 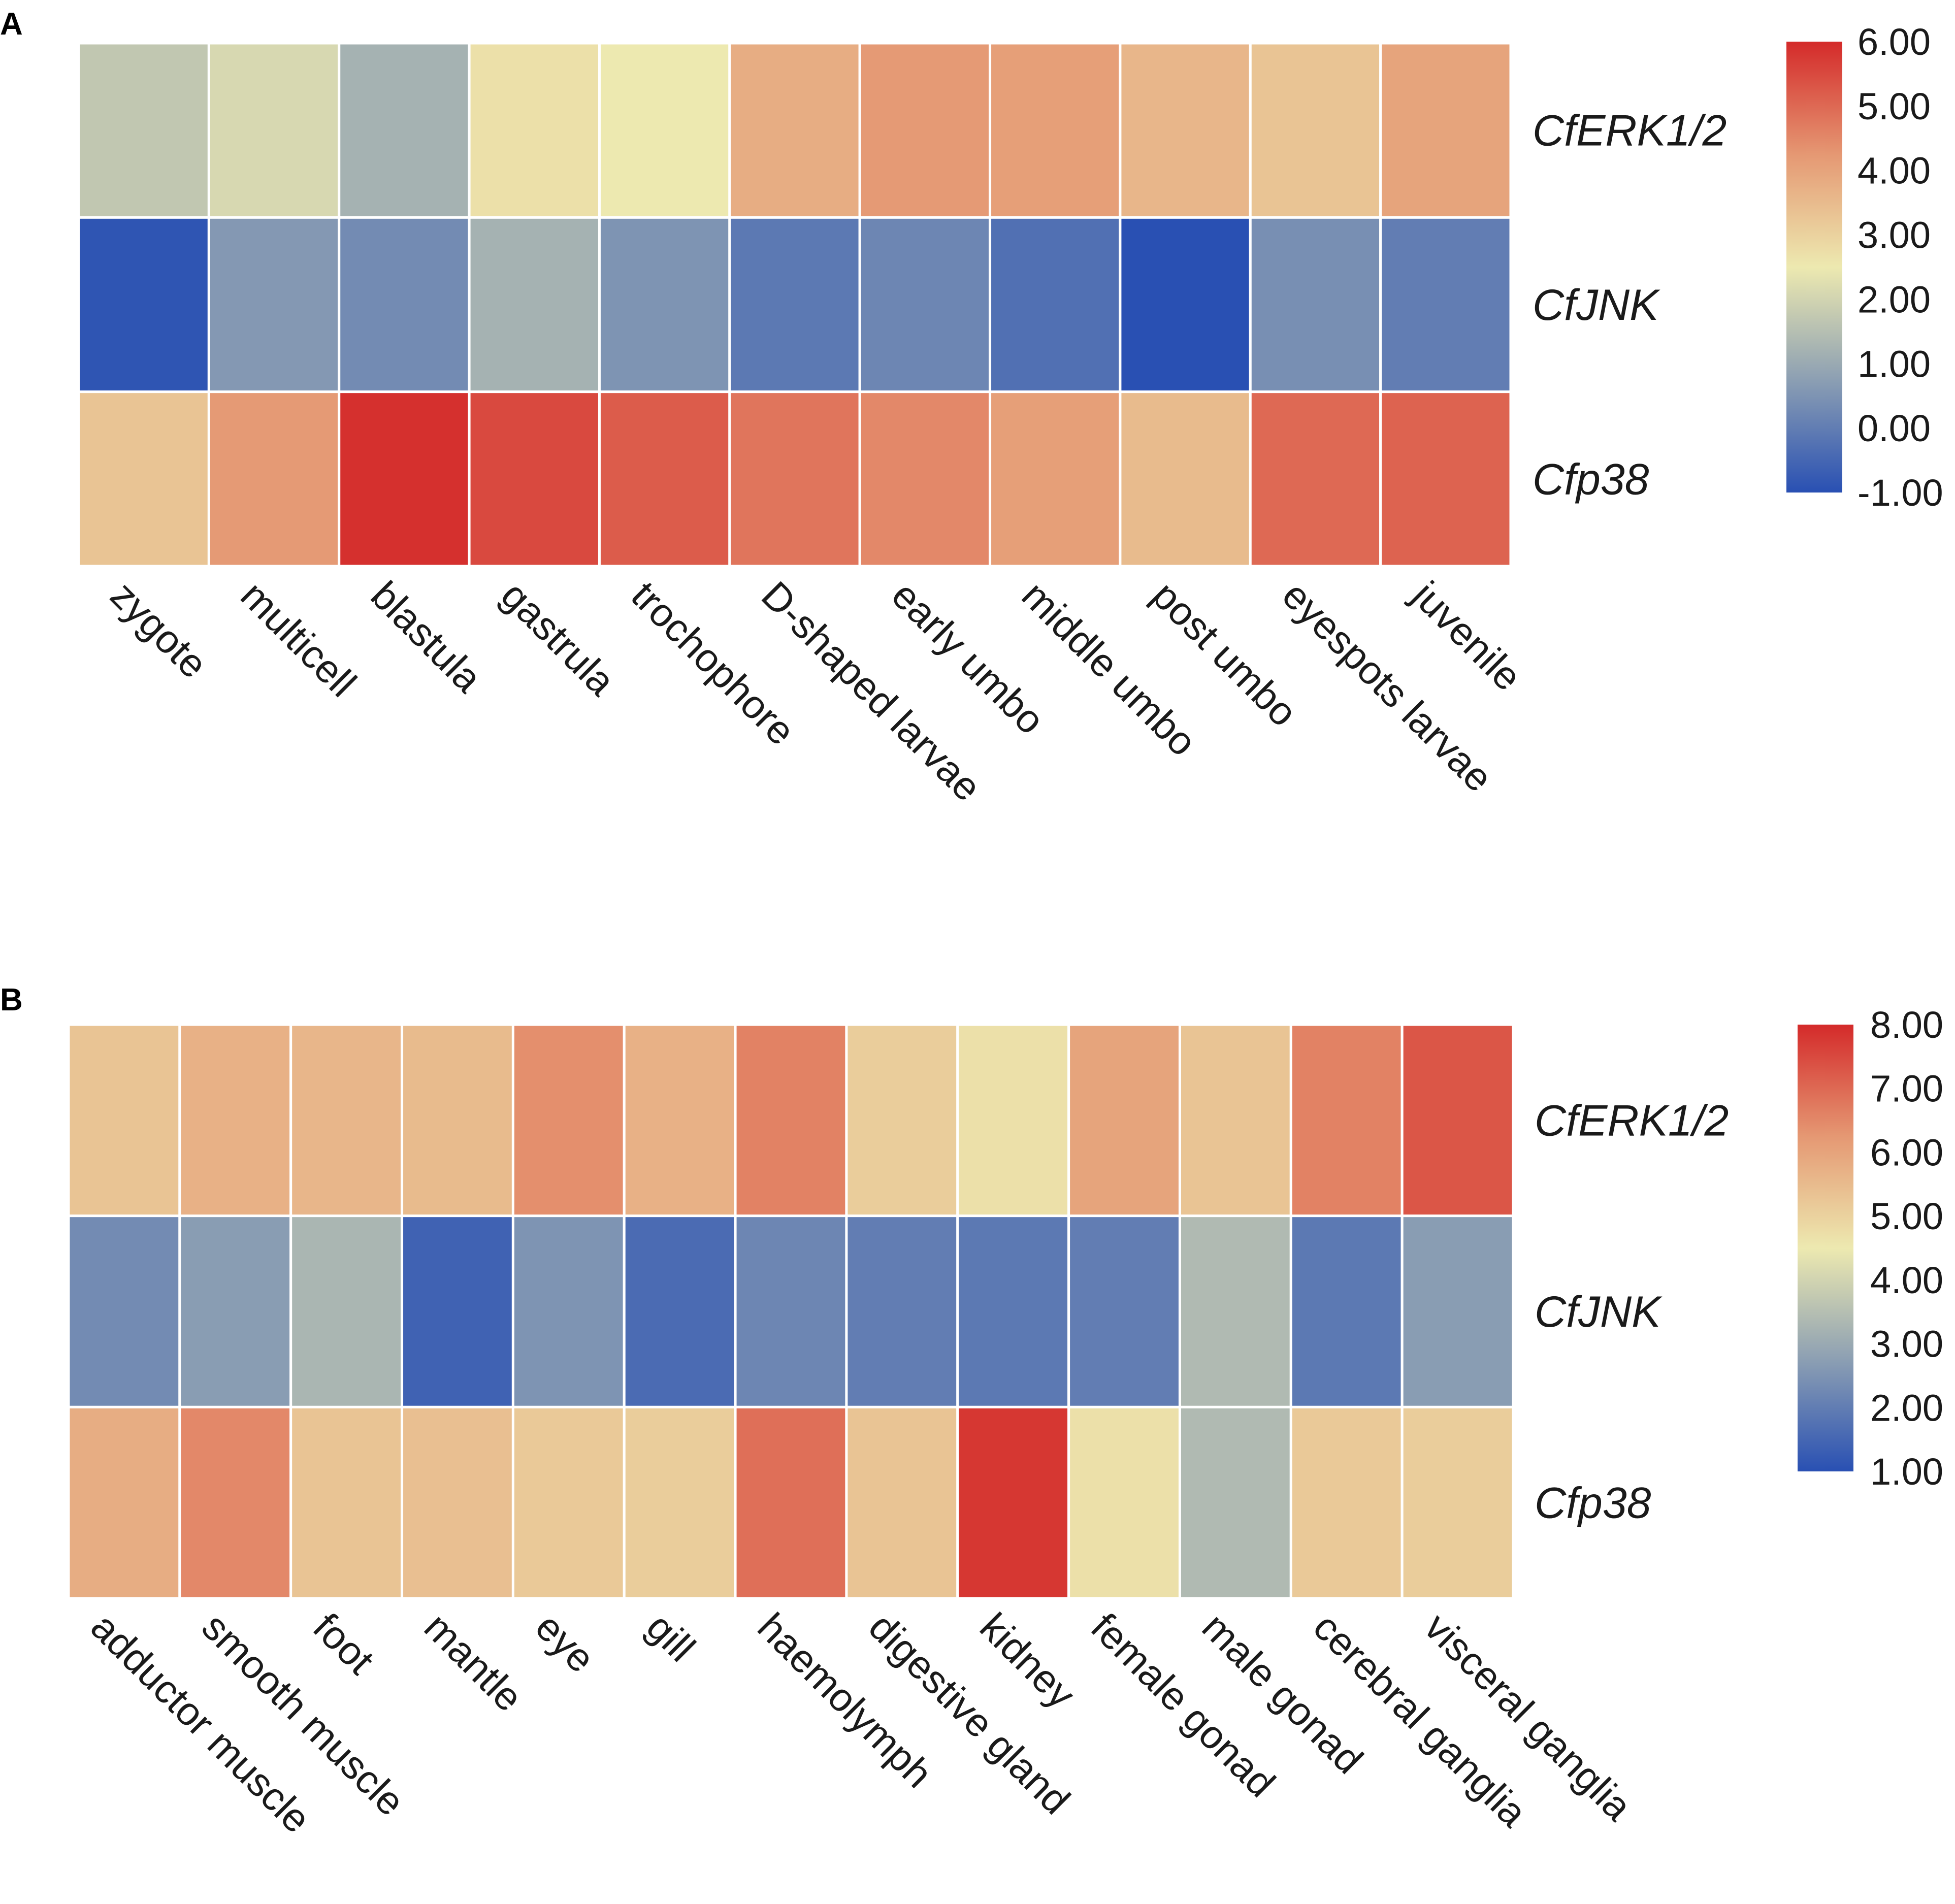 I want to click on color-legend-a: 6.00 5.00 4.00 3.00 2.00 1.00 0.00 -1.00, so click(x=1864, y=268).